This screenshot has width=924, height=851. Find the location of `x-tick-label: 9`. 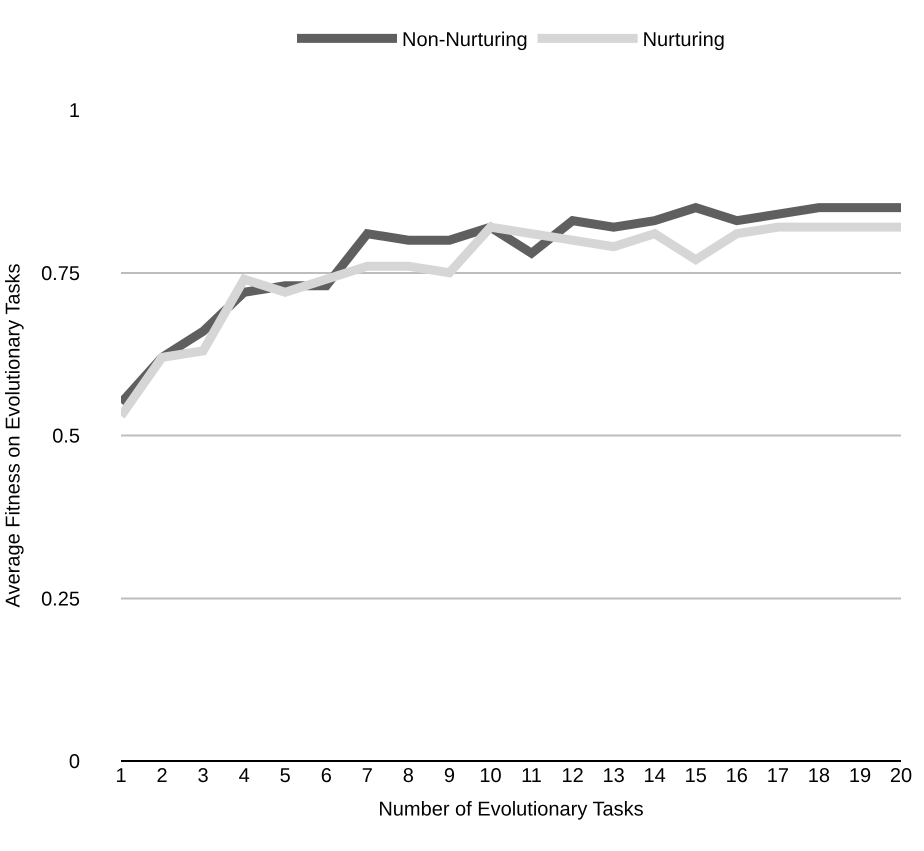

x-tick-label: 9 is located at coordinates (449, 776).